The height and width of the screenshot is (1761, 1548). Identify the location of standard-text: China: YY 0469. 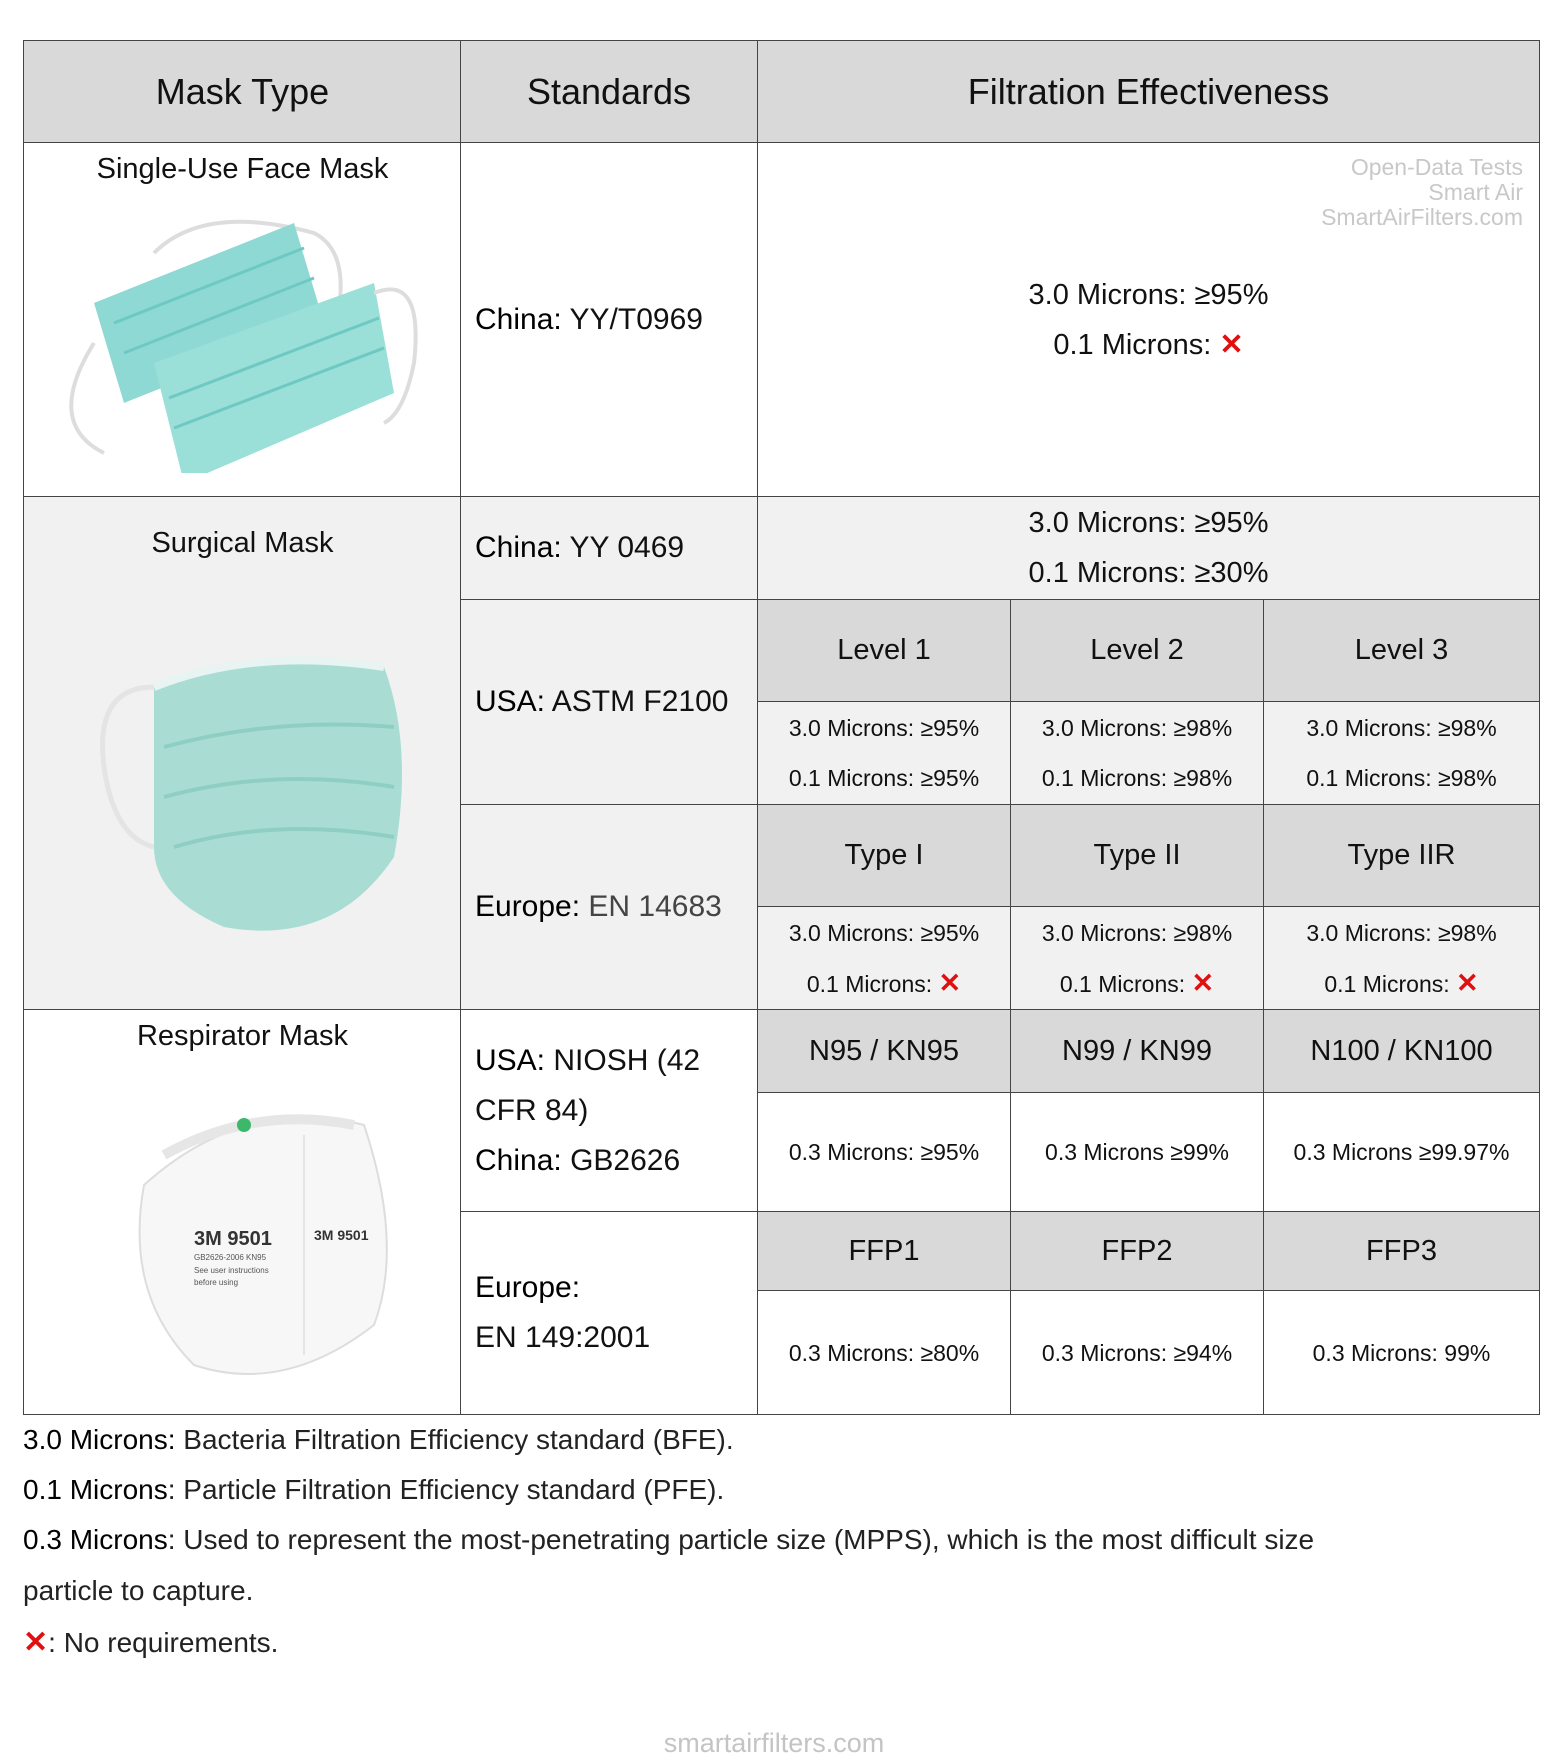
(579, 548).